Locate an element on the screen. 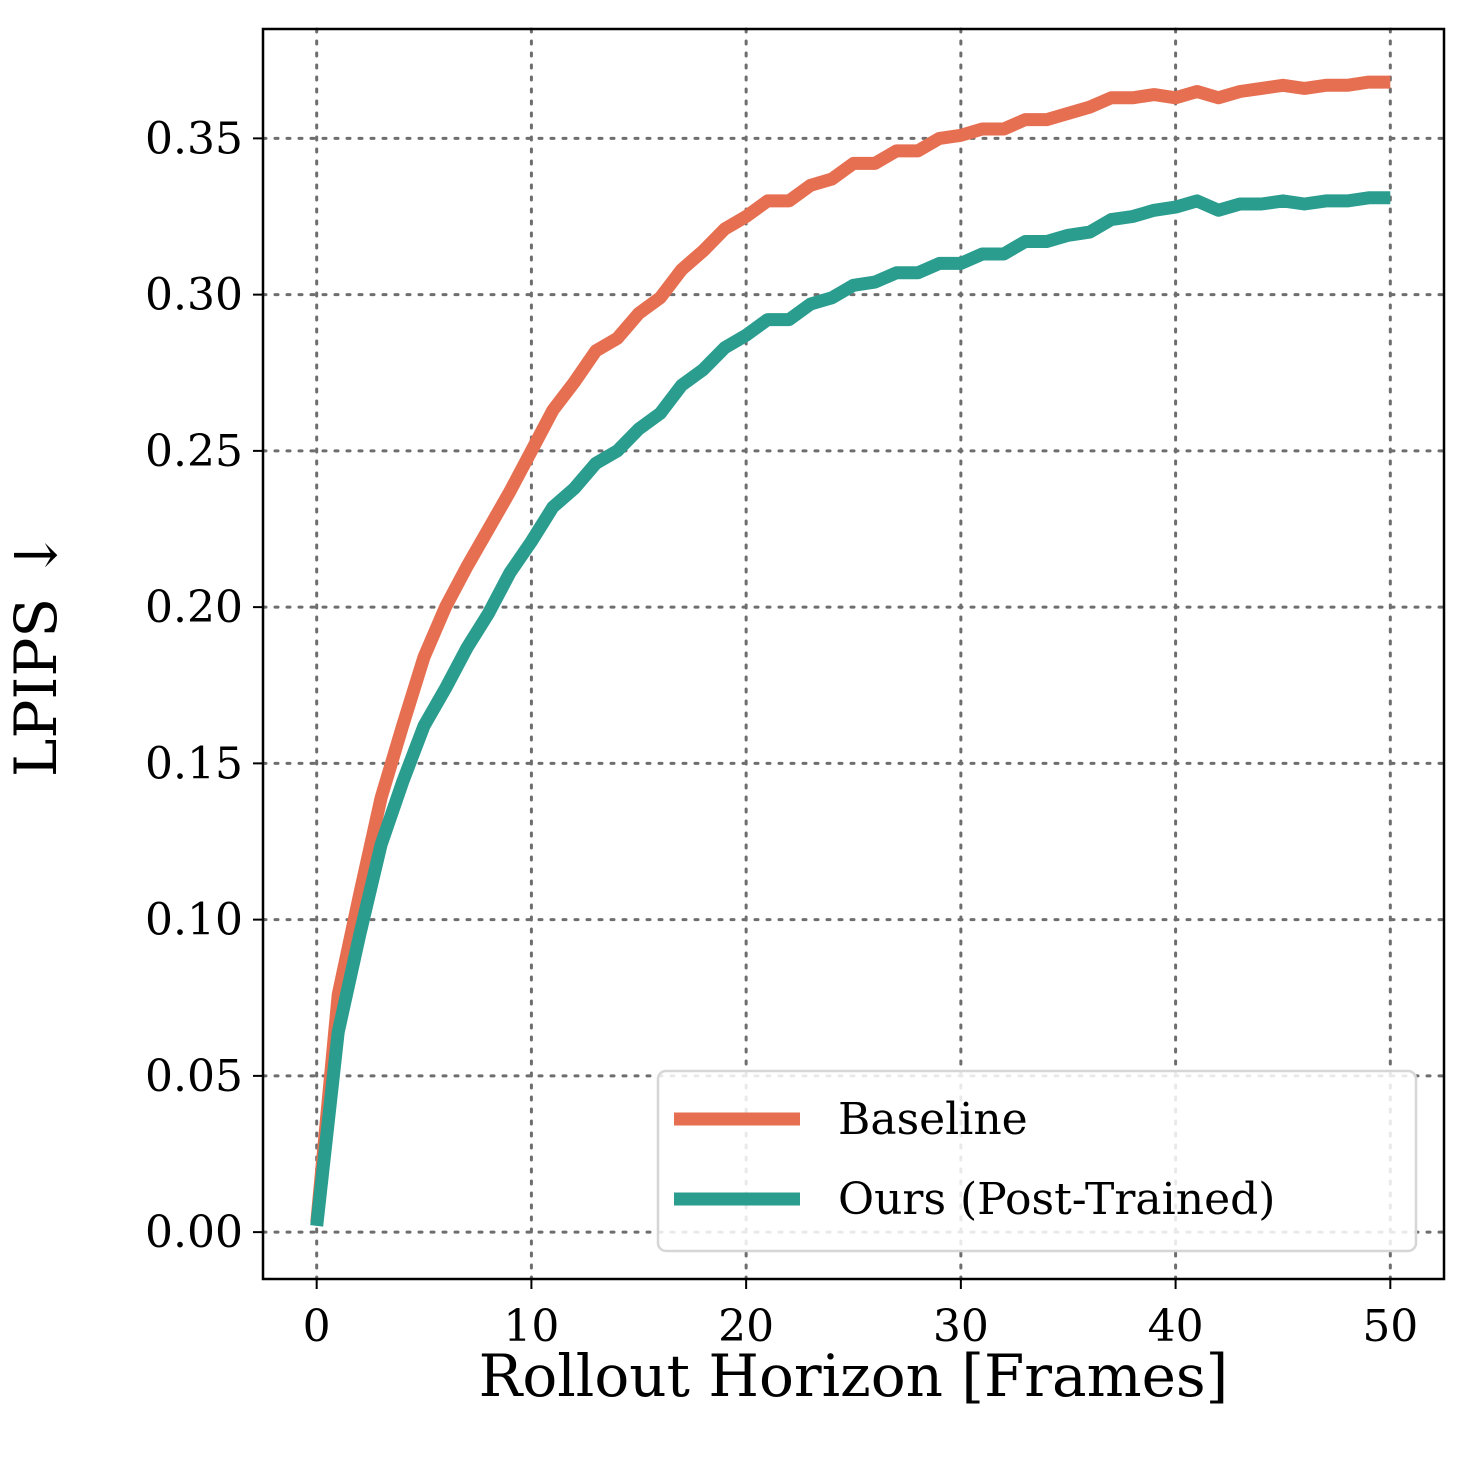  y-tick-label: 0.05 is located at coordinates (194, 1076).